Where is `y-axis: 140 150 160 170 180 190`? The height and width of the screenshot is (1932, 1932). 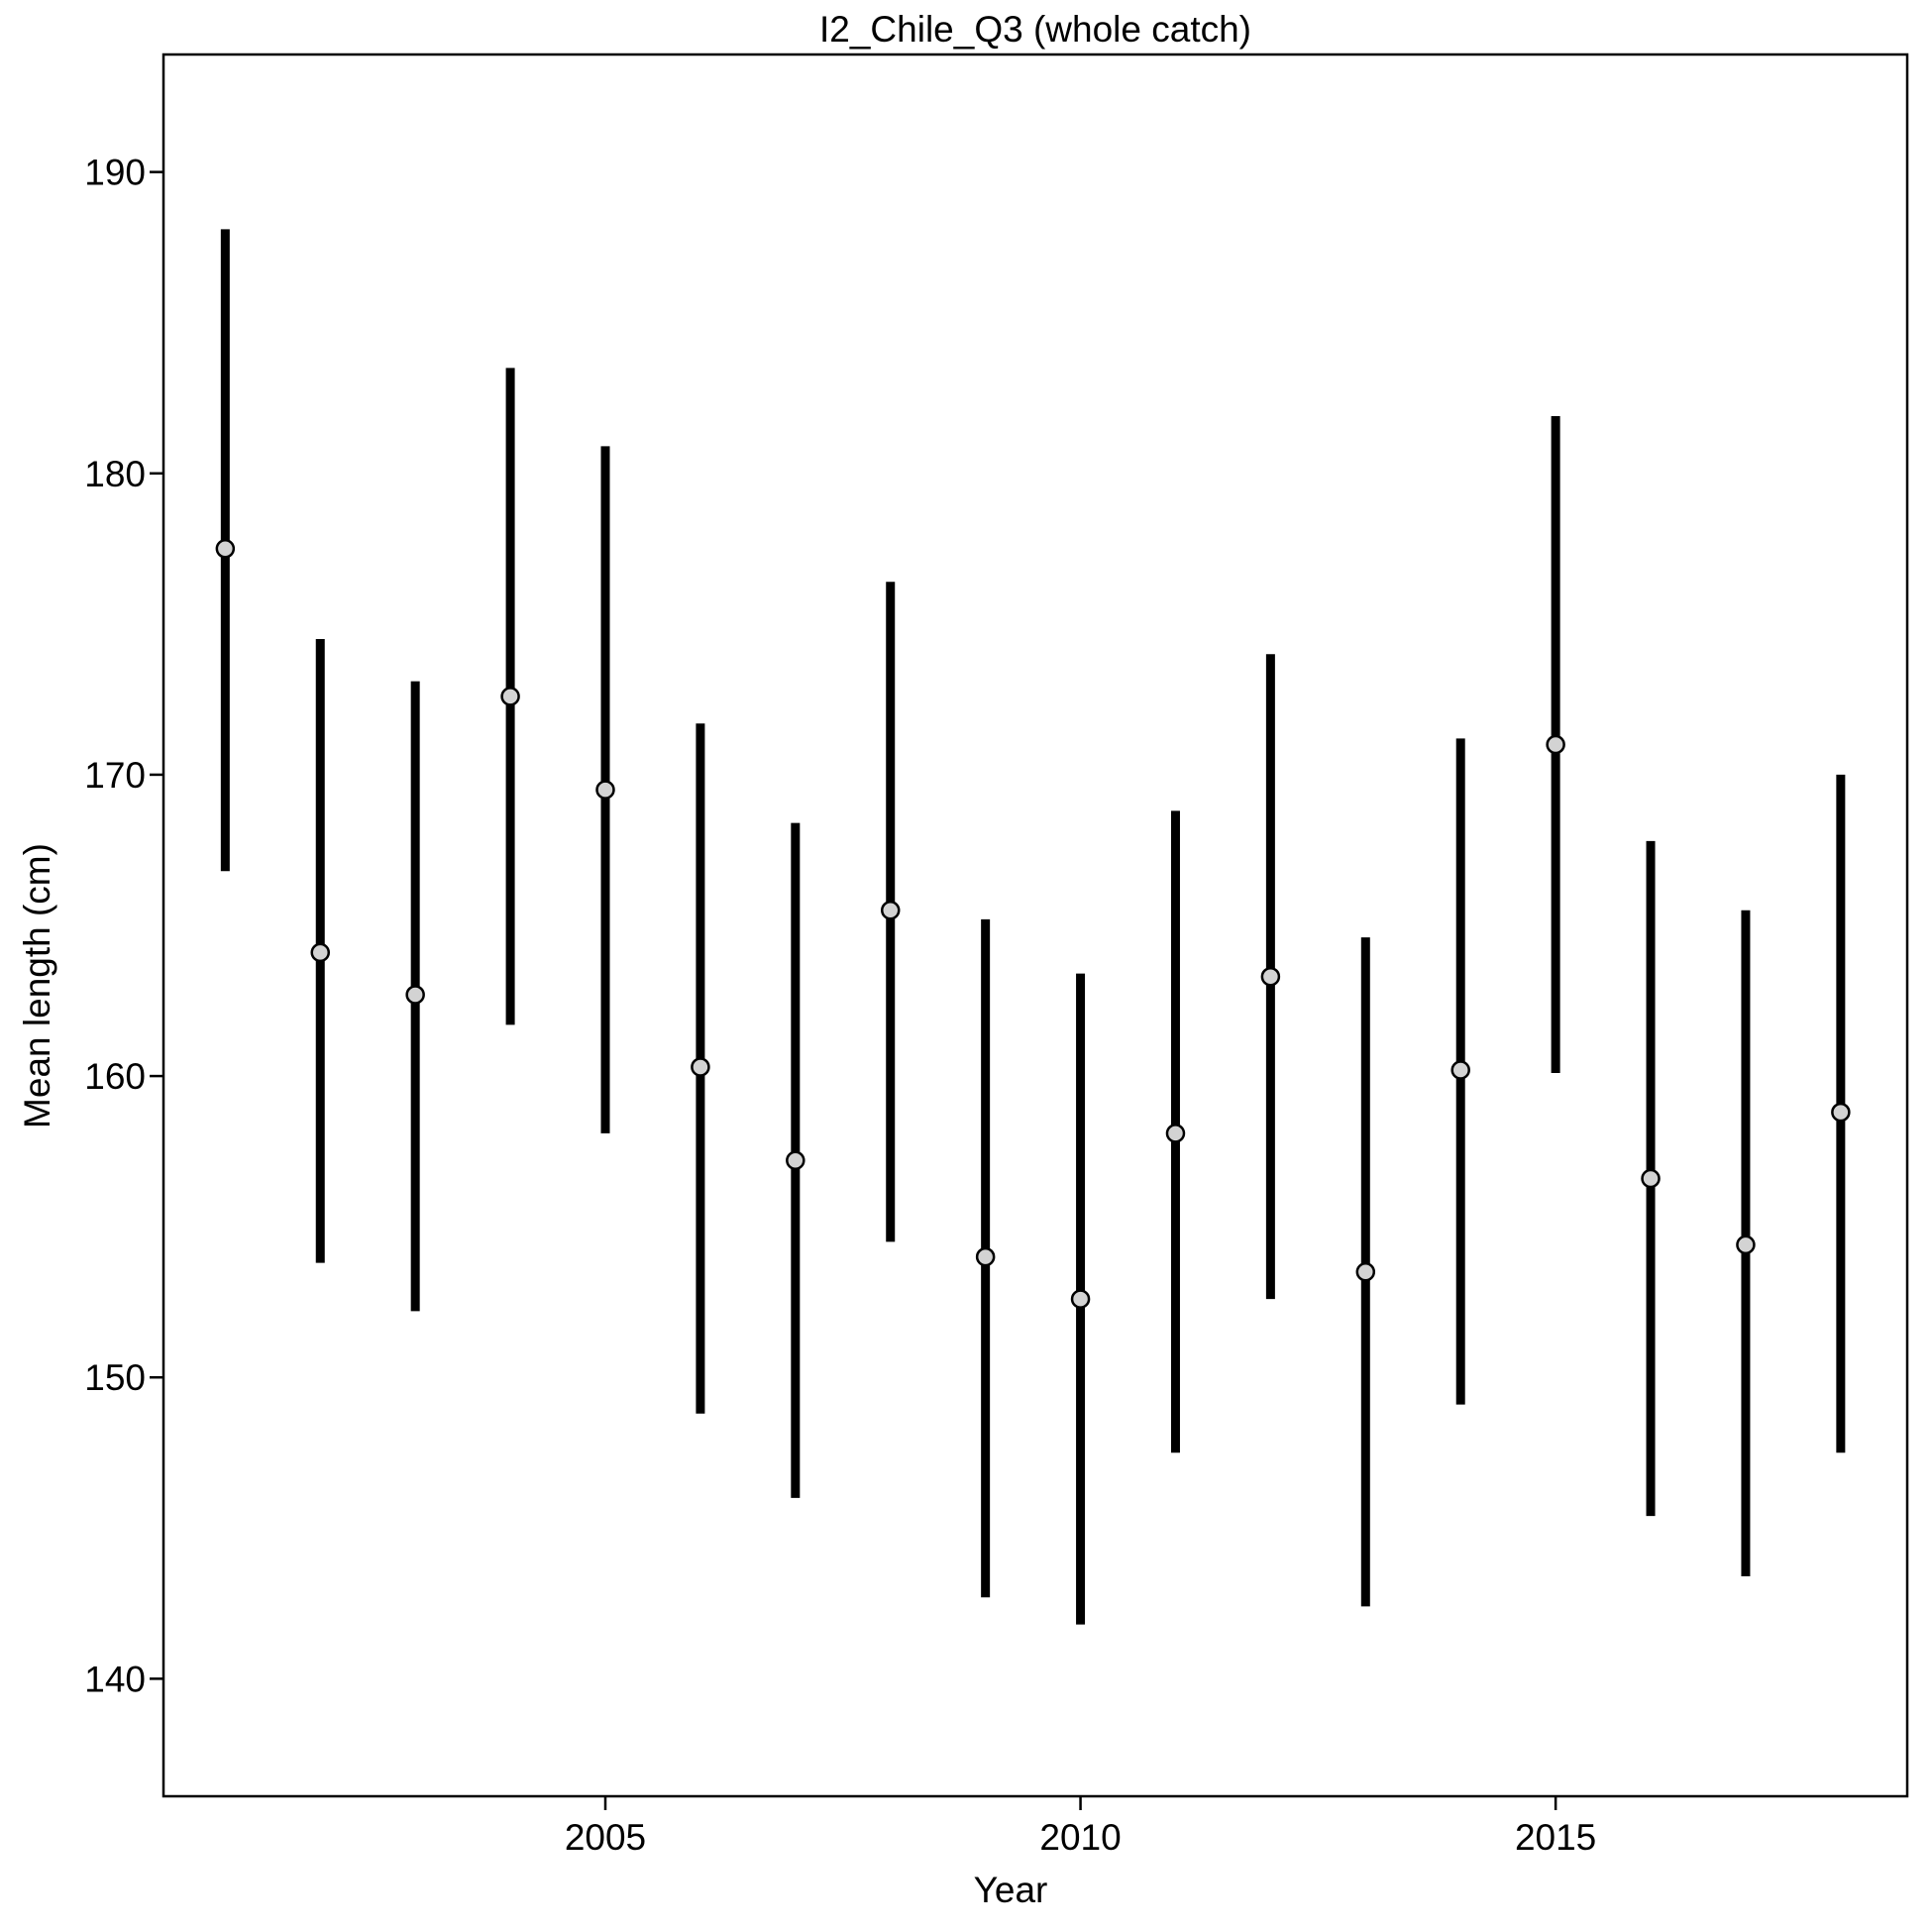 y-axis: 140 150 160 170 180 190 is located at coordinates (124, 926).